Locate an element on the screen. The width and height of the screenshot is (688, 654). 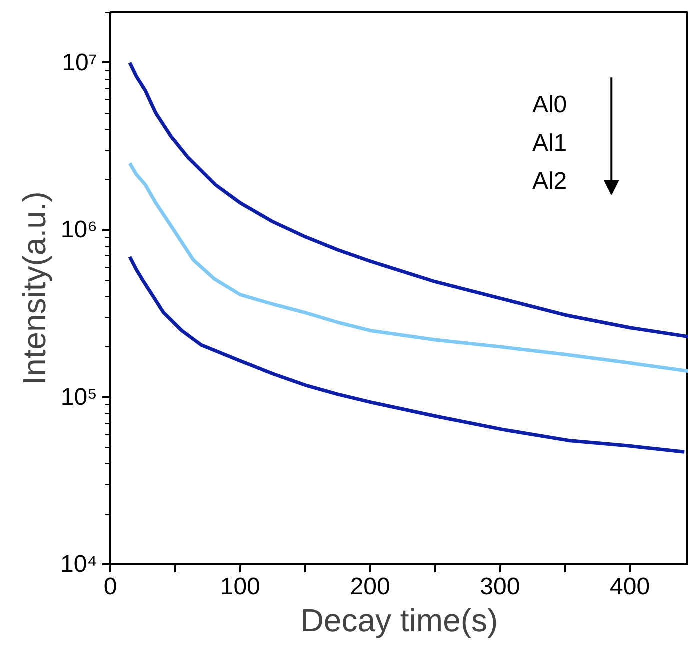
x-tick-label: 200 is located at coordinates (370, 587).